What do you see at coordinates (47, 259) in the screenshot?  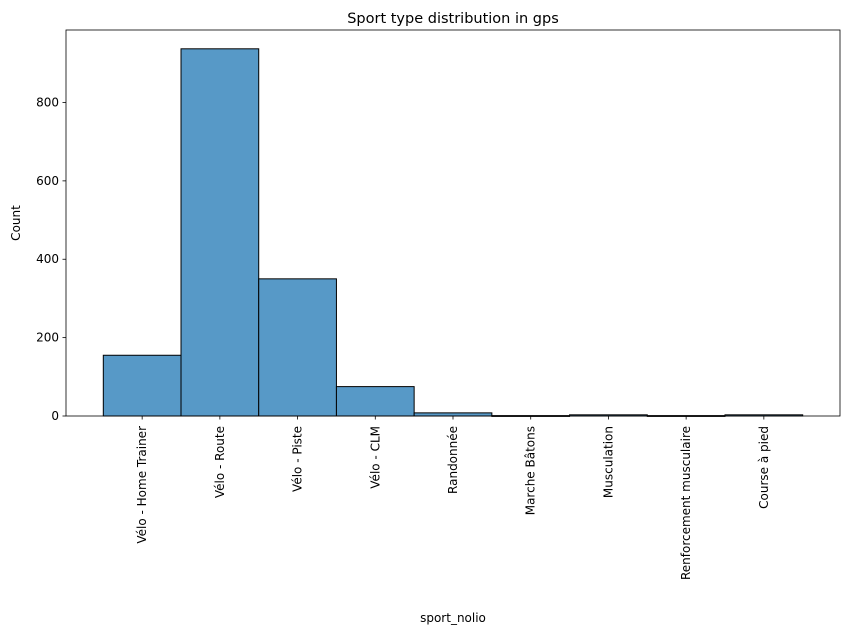 I see `y-tick-label: 400` at bounding box center [47, 259].